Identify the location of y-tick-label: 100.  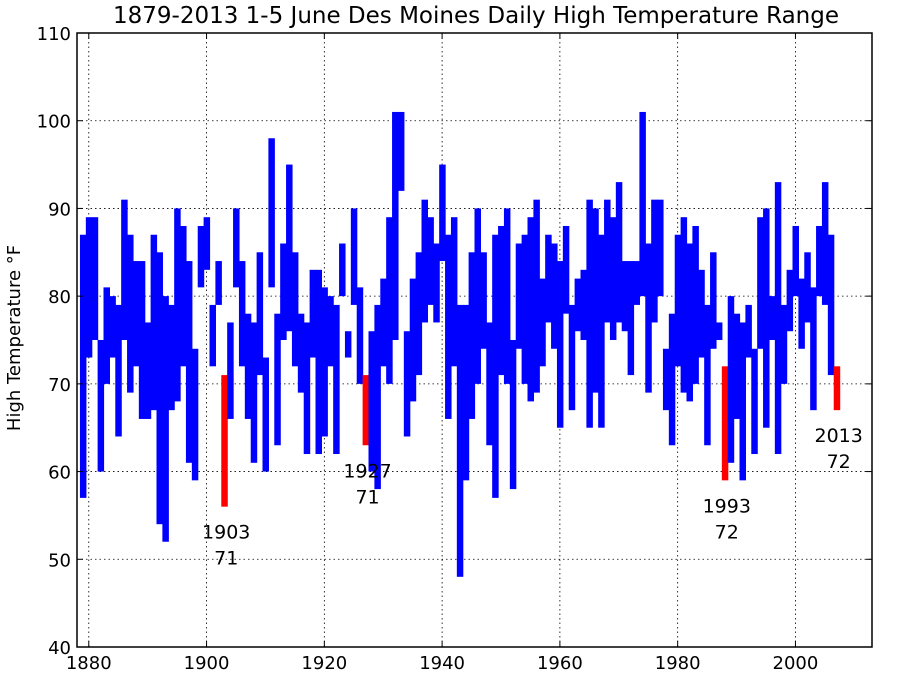
(54, 122).